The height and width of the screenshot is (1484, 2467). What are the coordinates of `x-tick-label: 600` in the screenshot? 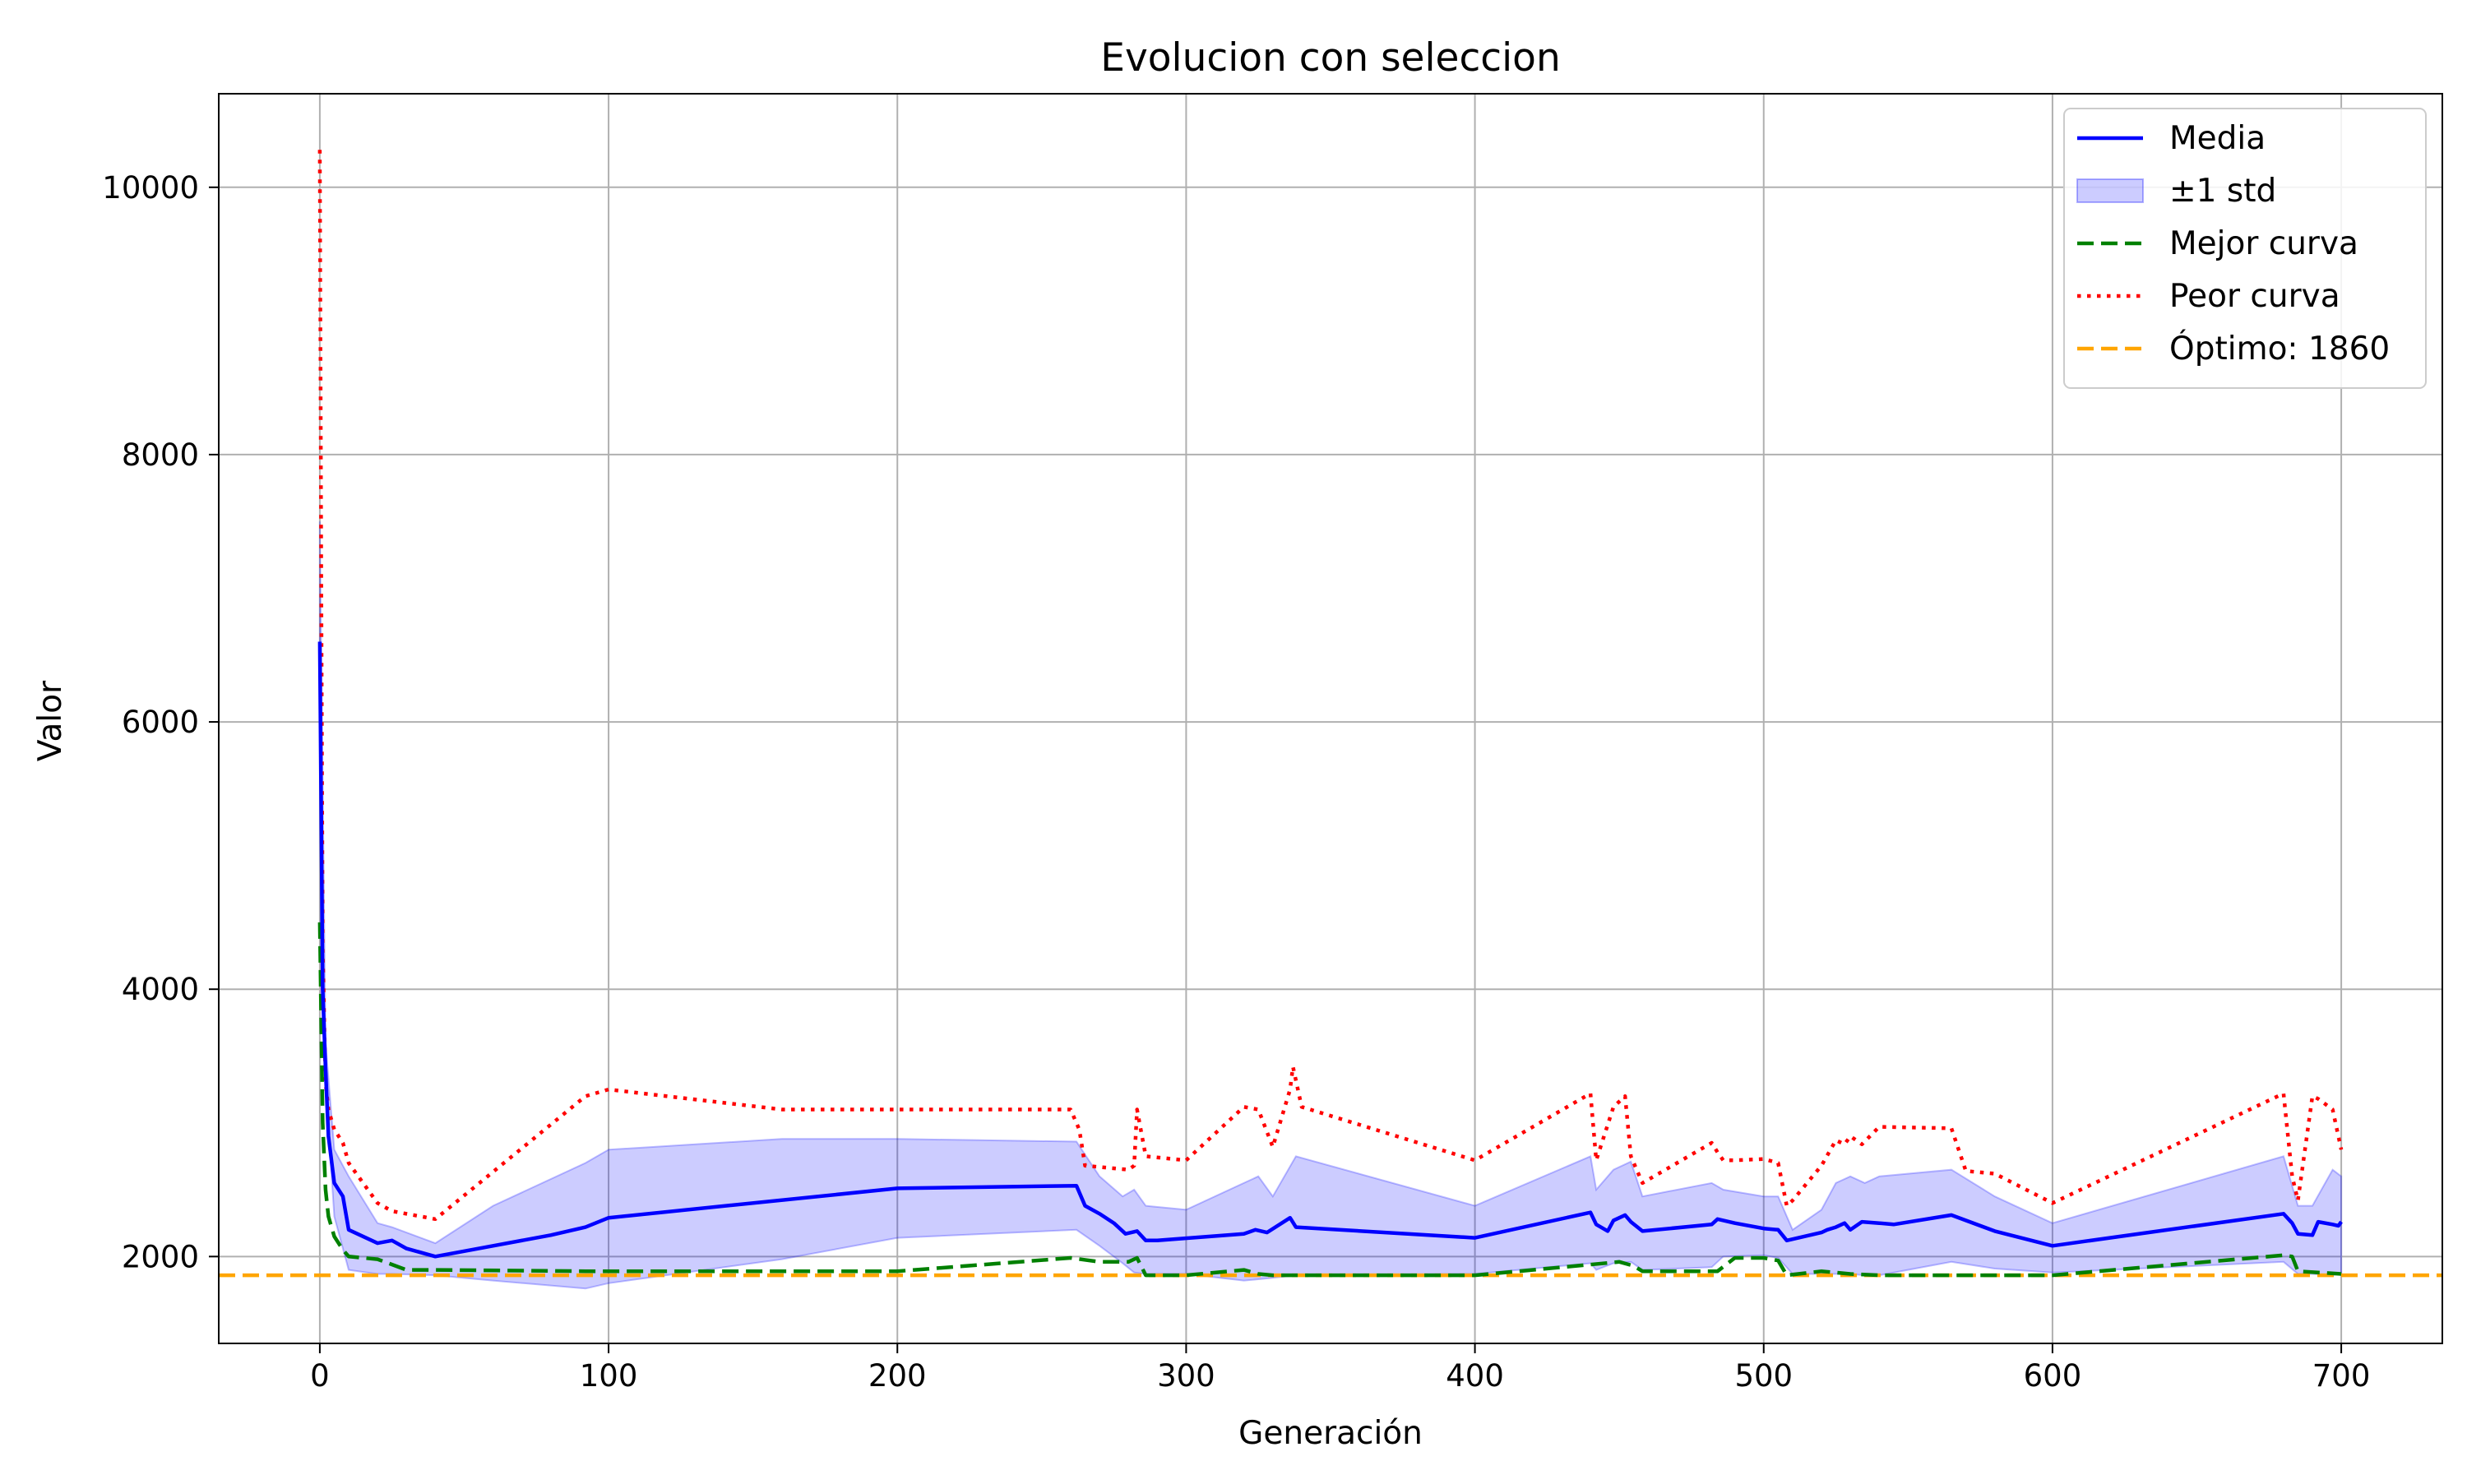 It's located at (2053, 1376).